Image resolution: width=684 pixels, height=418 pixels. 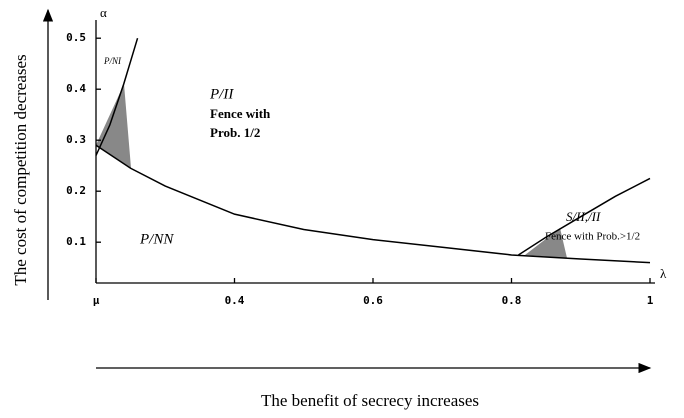 I want to click on x-tick-label: μ, so click(x=96, y=300).